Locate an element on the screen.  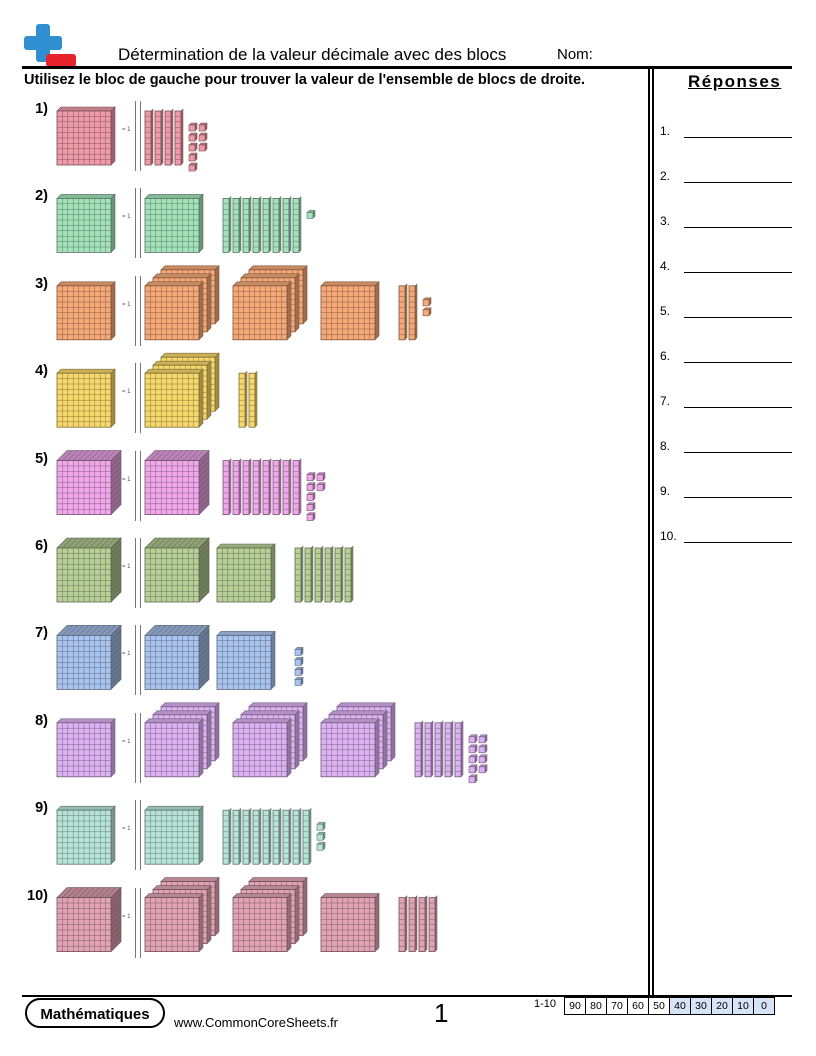
score-cell: 10 is located at coordinates (743, 1006).